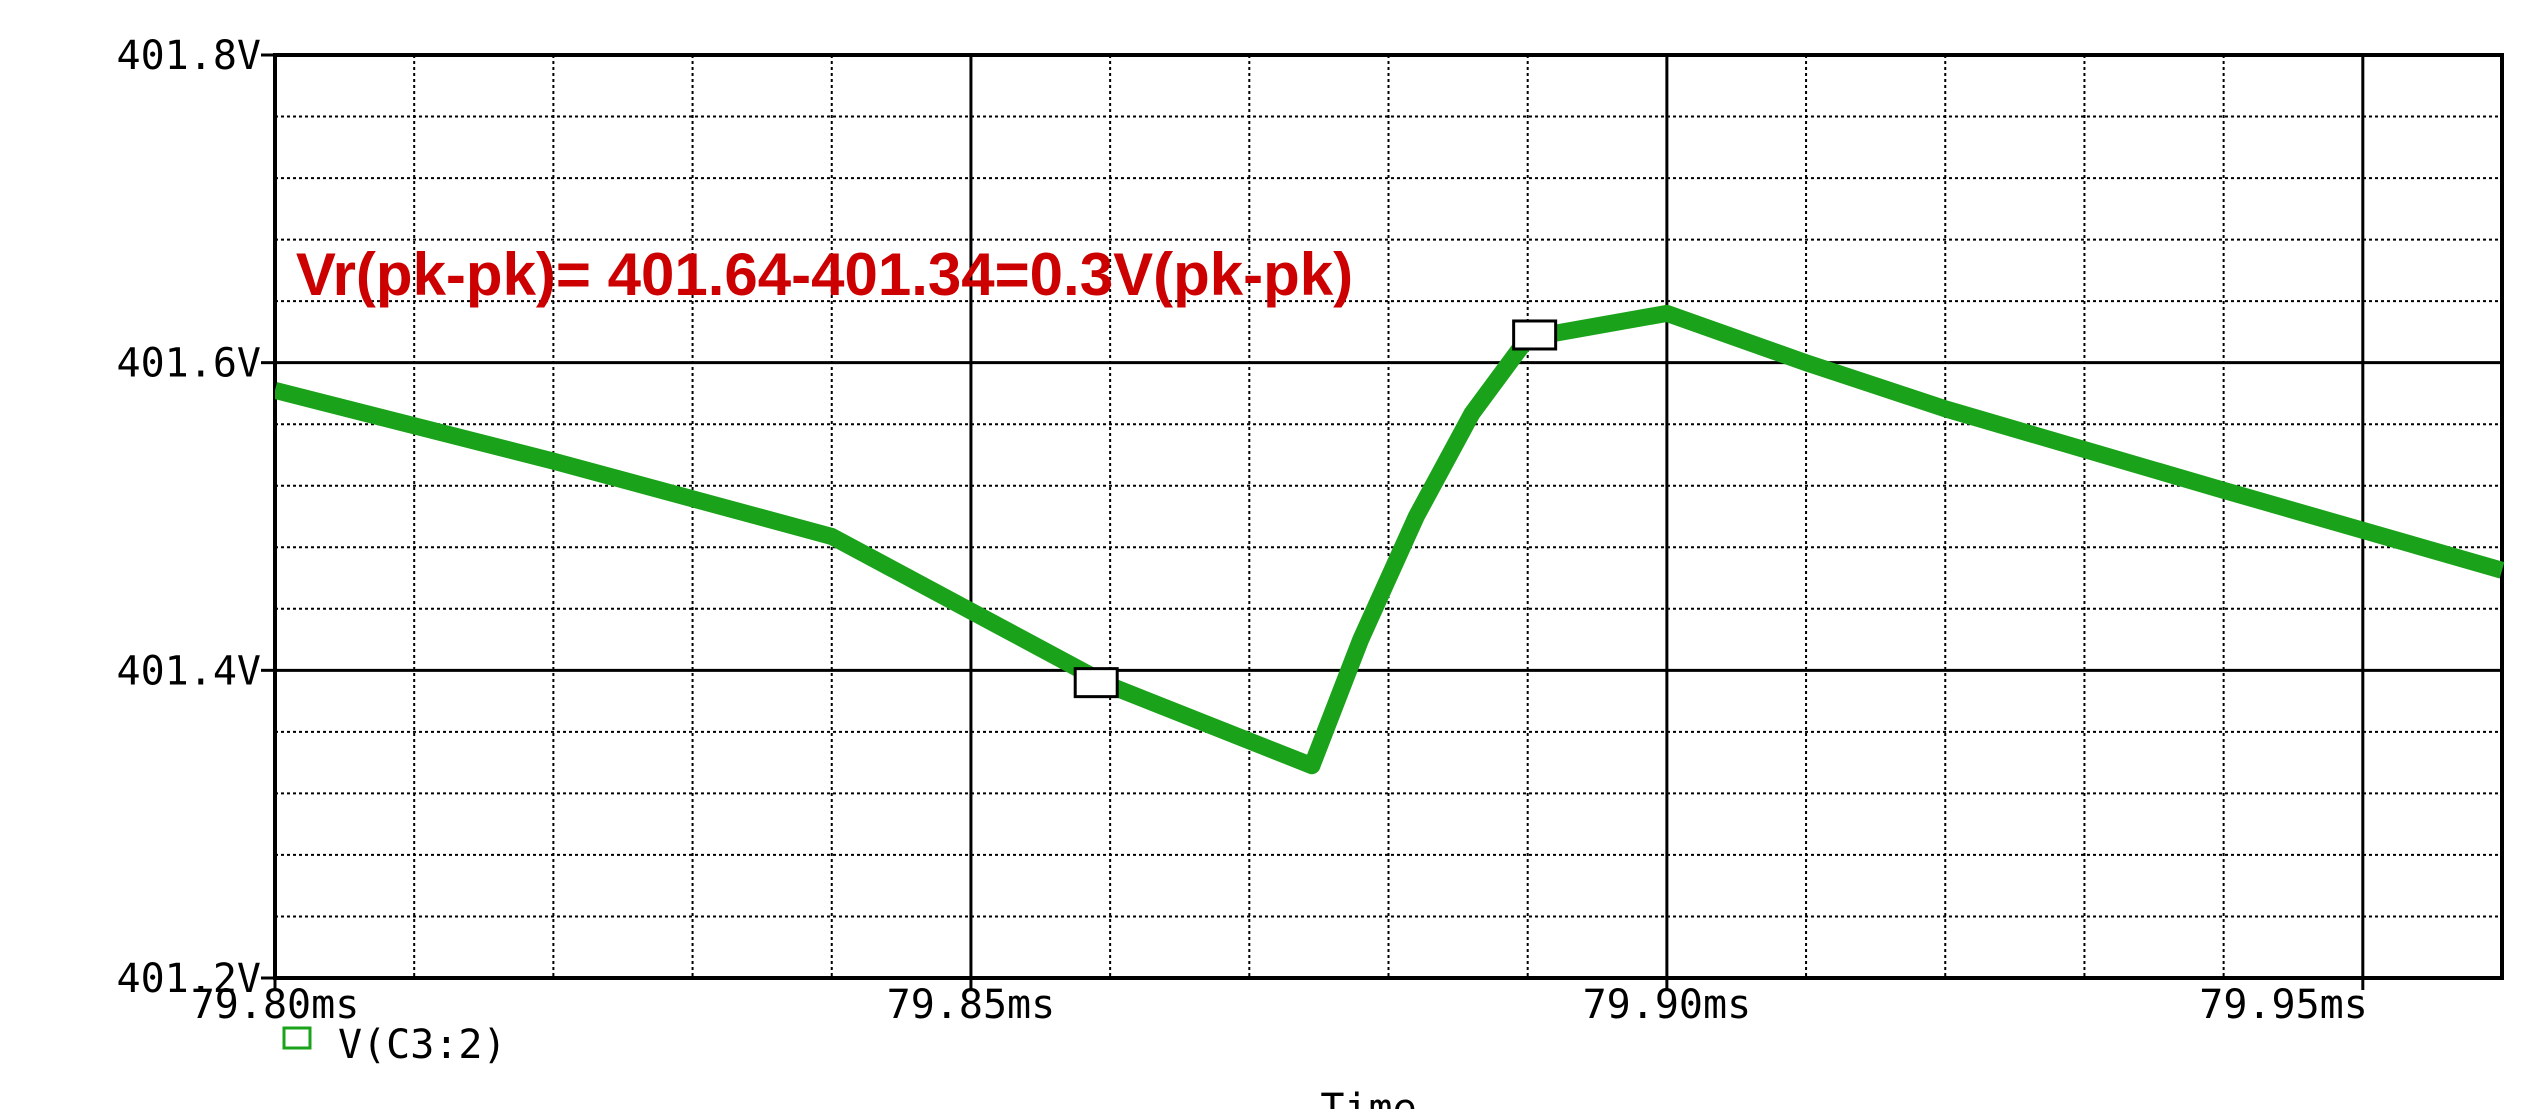 The width and height of the screenshot is (2525, 1109). Describe the element at coordinates (1667, 1005) in the screenshot. I see `x-tick-label: 79.90ms` at that location.